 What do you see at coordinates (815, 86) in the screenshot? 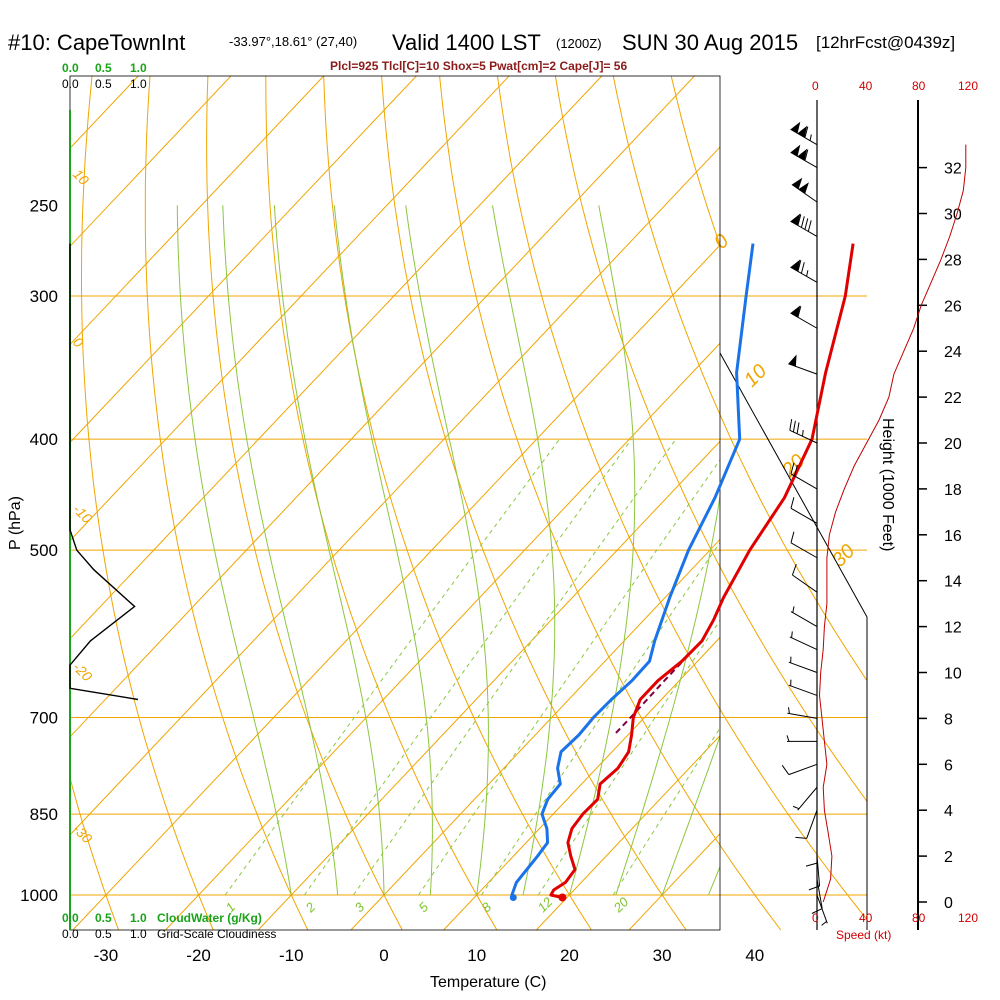
I see `speed-tick-top: 0` at bounding box center [815, 86].